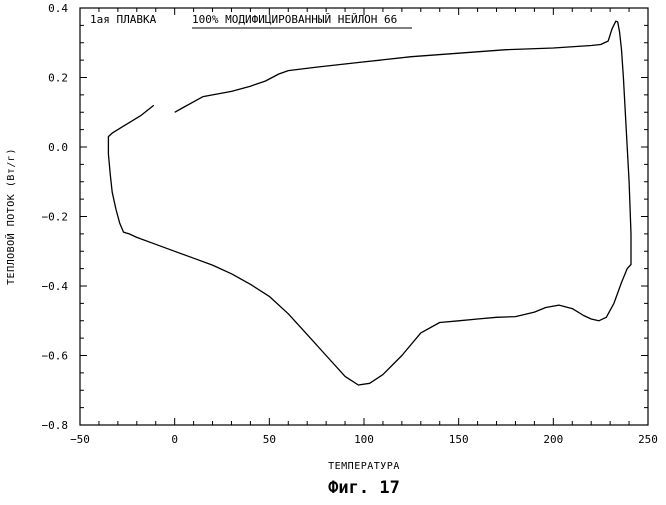 This screenshot has height=505, width=666. Describe the element at coordinates (648, 439) in the screenshot. I see `x-tick-label: 250` at that location.